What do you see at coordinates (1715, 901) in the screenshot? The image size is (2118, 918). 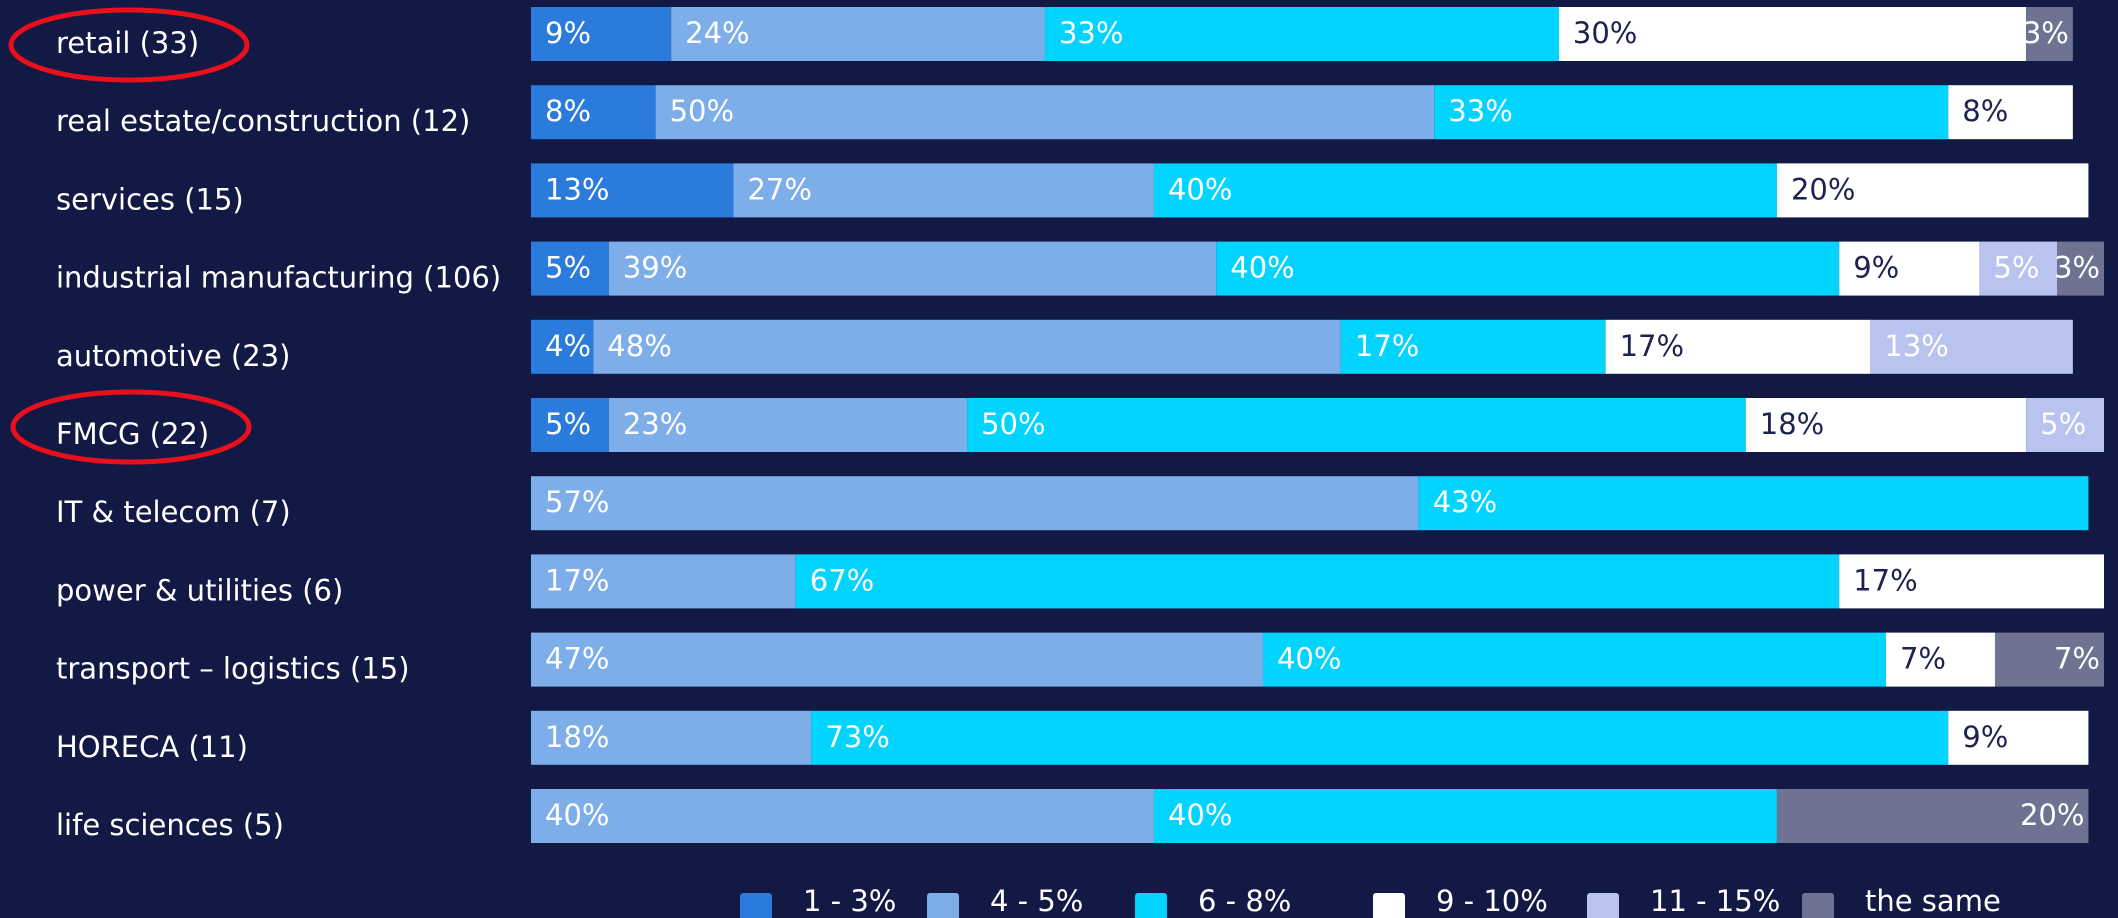 I see `legend-label: 11 - 15%` at bounding box center [1715, 901].